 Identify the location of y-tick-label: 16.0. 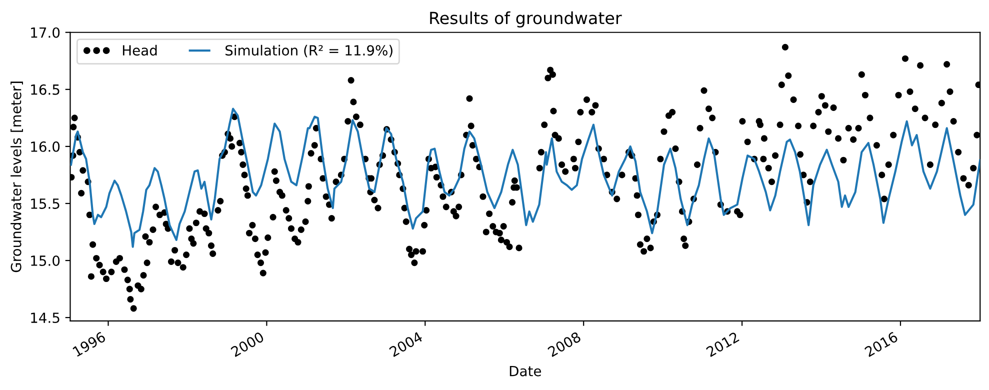
(45, 146).